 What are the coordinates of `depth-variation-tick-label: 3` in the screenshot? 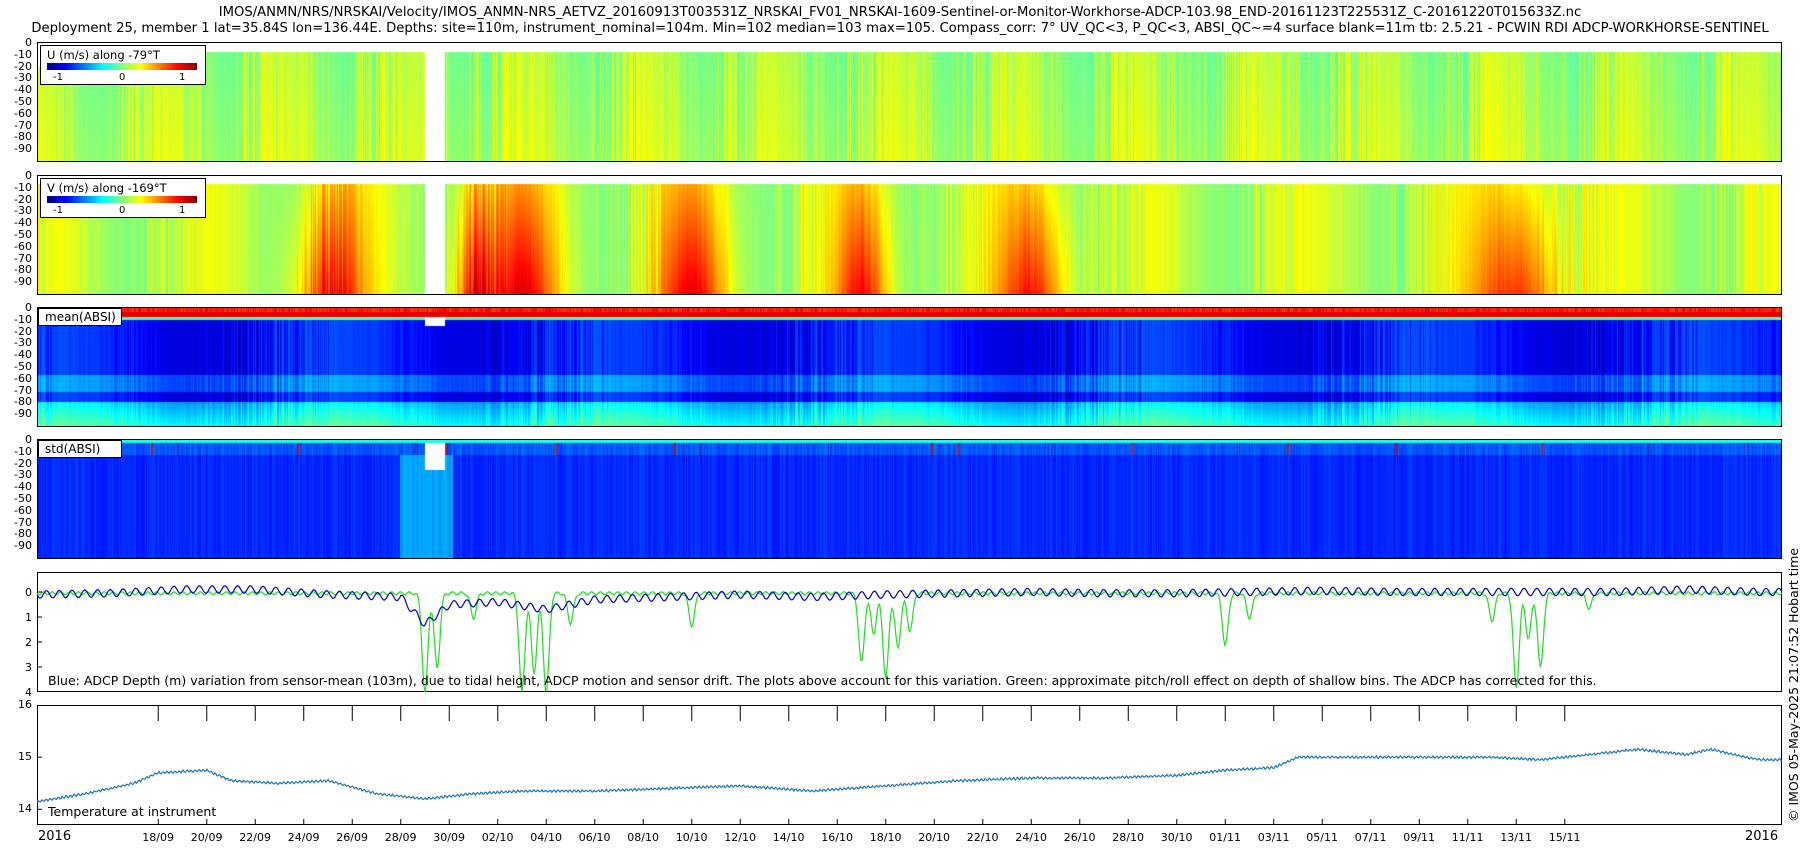 It's located at (28, 667).